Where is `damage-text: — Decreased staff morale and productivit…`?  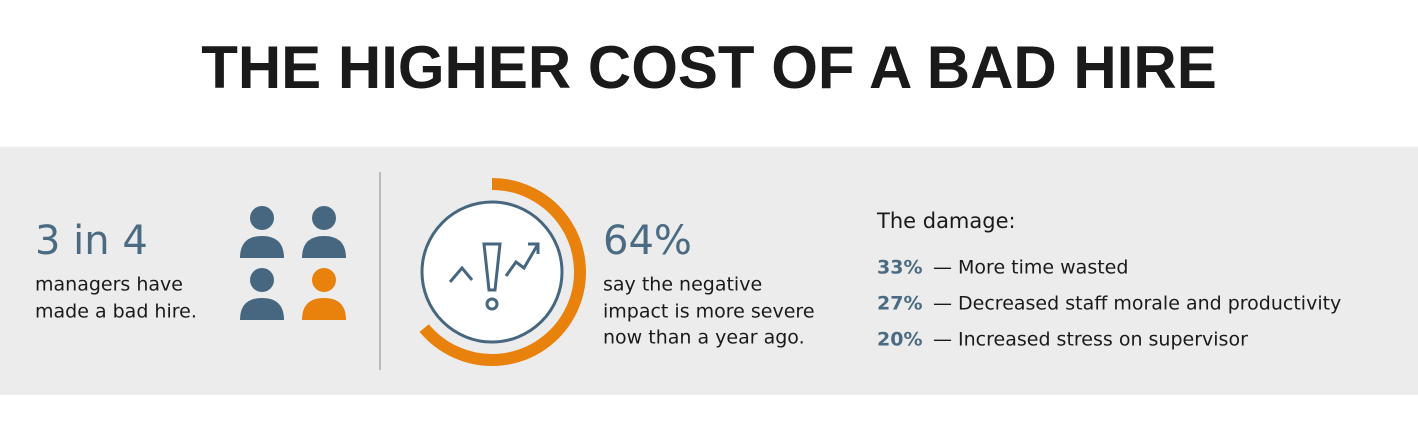
damage-text: — Decreased staff morale and productivit… is located at coordinates (1137, 304).